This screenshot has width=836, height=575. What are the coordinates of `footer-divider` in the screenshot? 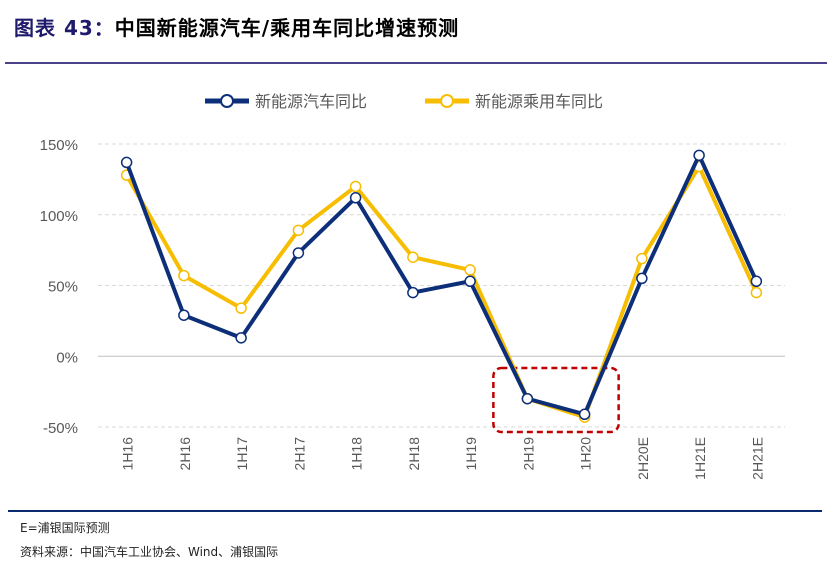 It's located at (415, 511).